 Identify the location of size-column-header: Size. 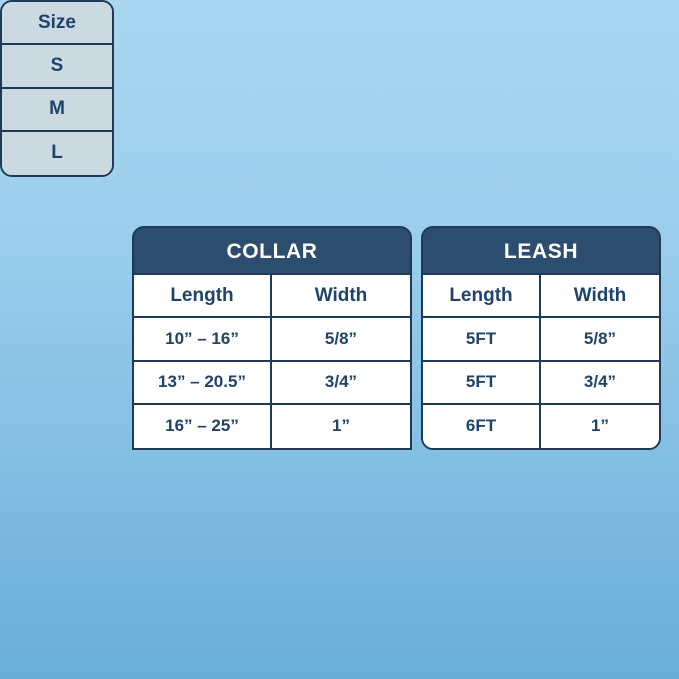
(57, 24).